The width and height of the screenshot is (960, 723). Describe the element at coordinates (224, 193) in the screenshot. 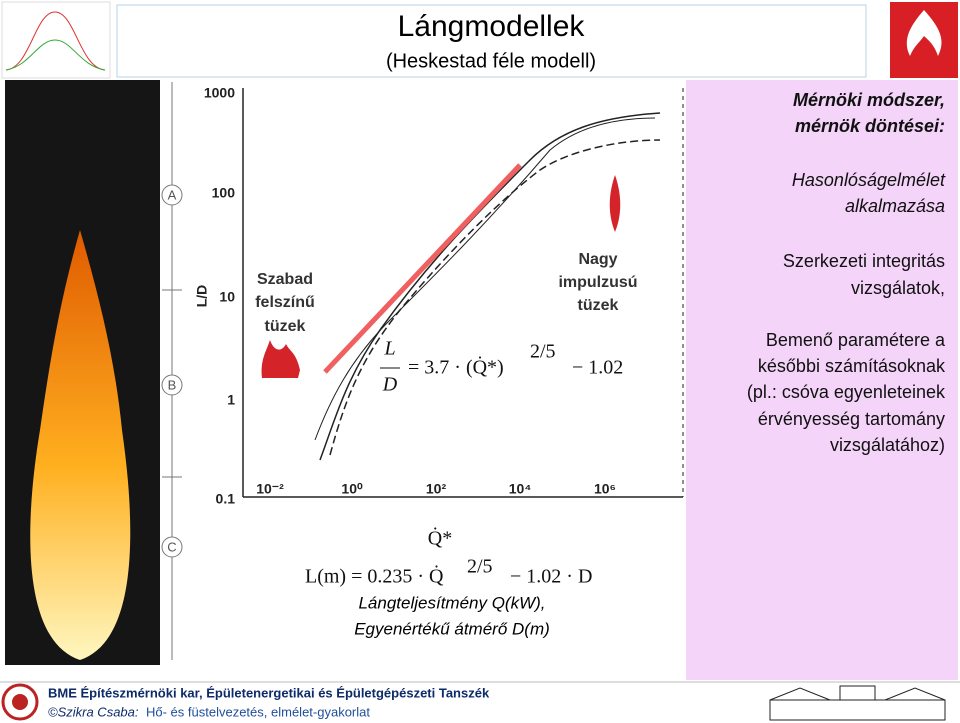

I see `y-tick-label: 100` at that location.